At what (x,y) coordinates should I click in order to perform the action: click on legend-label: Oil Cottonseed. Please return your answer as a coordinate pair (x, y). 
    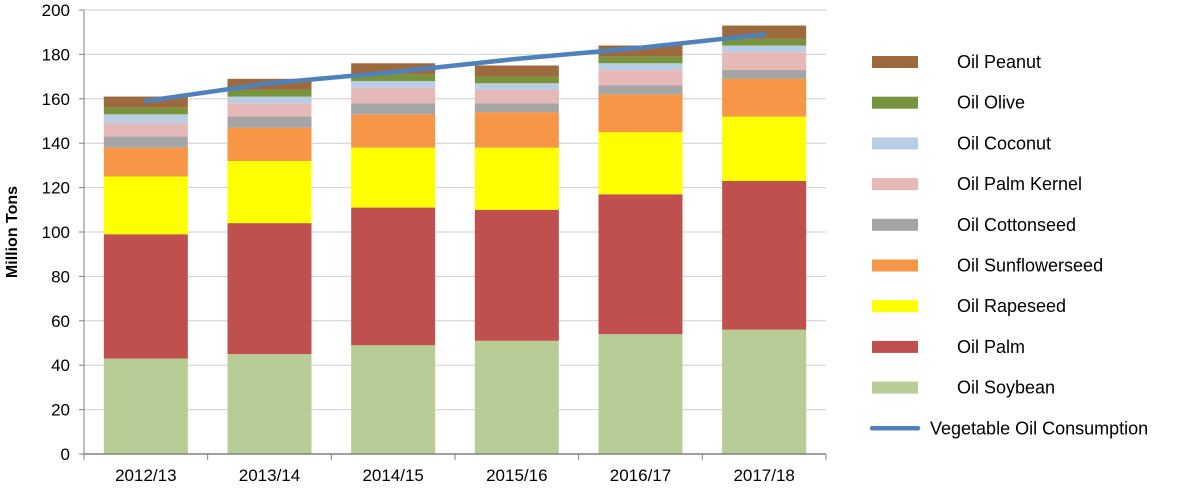
    Looking at the image, I should click on (1016, 225).